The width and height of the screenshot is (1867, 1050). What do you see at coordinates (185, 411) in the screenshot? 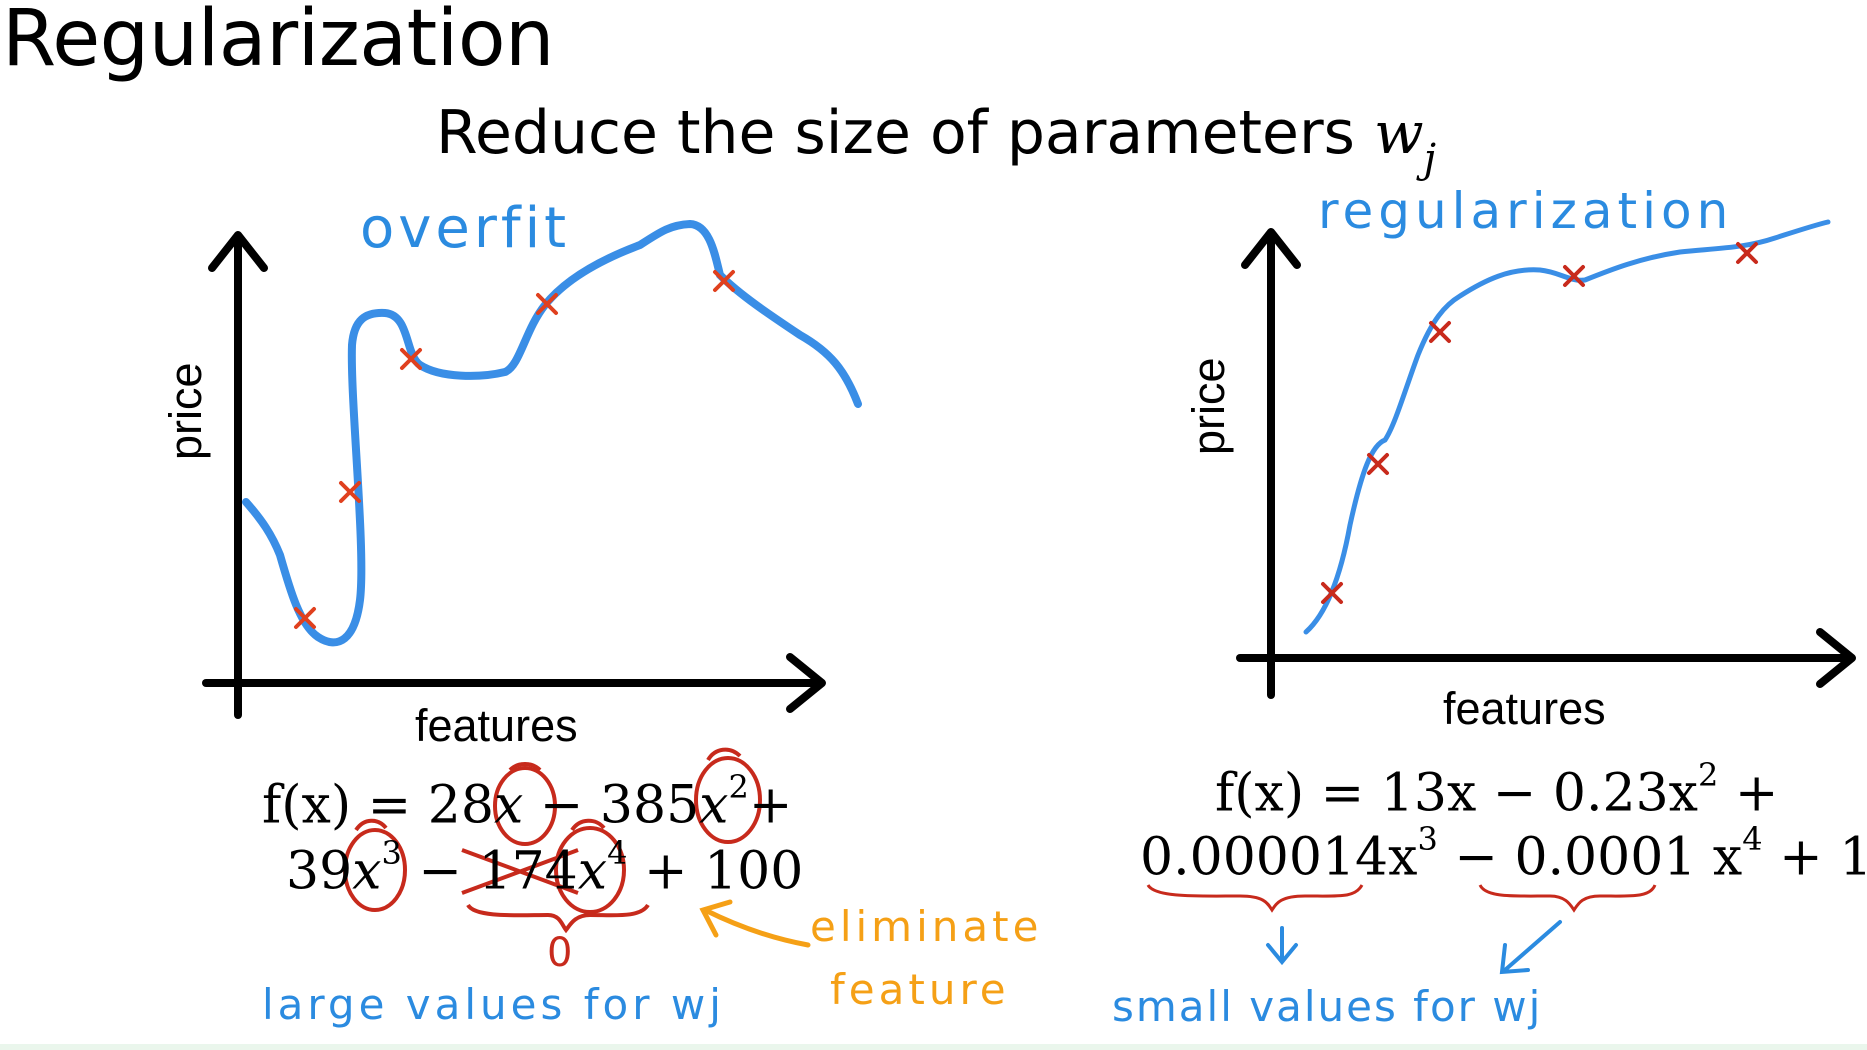
I see `left-y-axis-label: price` at bounding box center [185, 411].